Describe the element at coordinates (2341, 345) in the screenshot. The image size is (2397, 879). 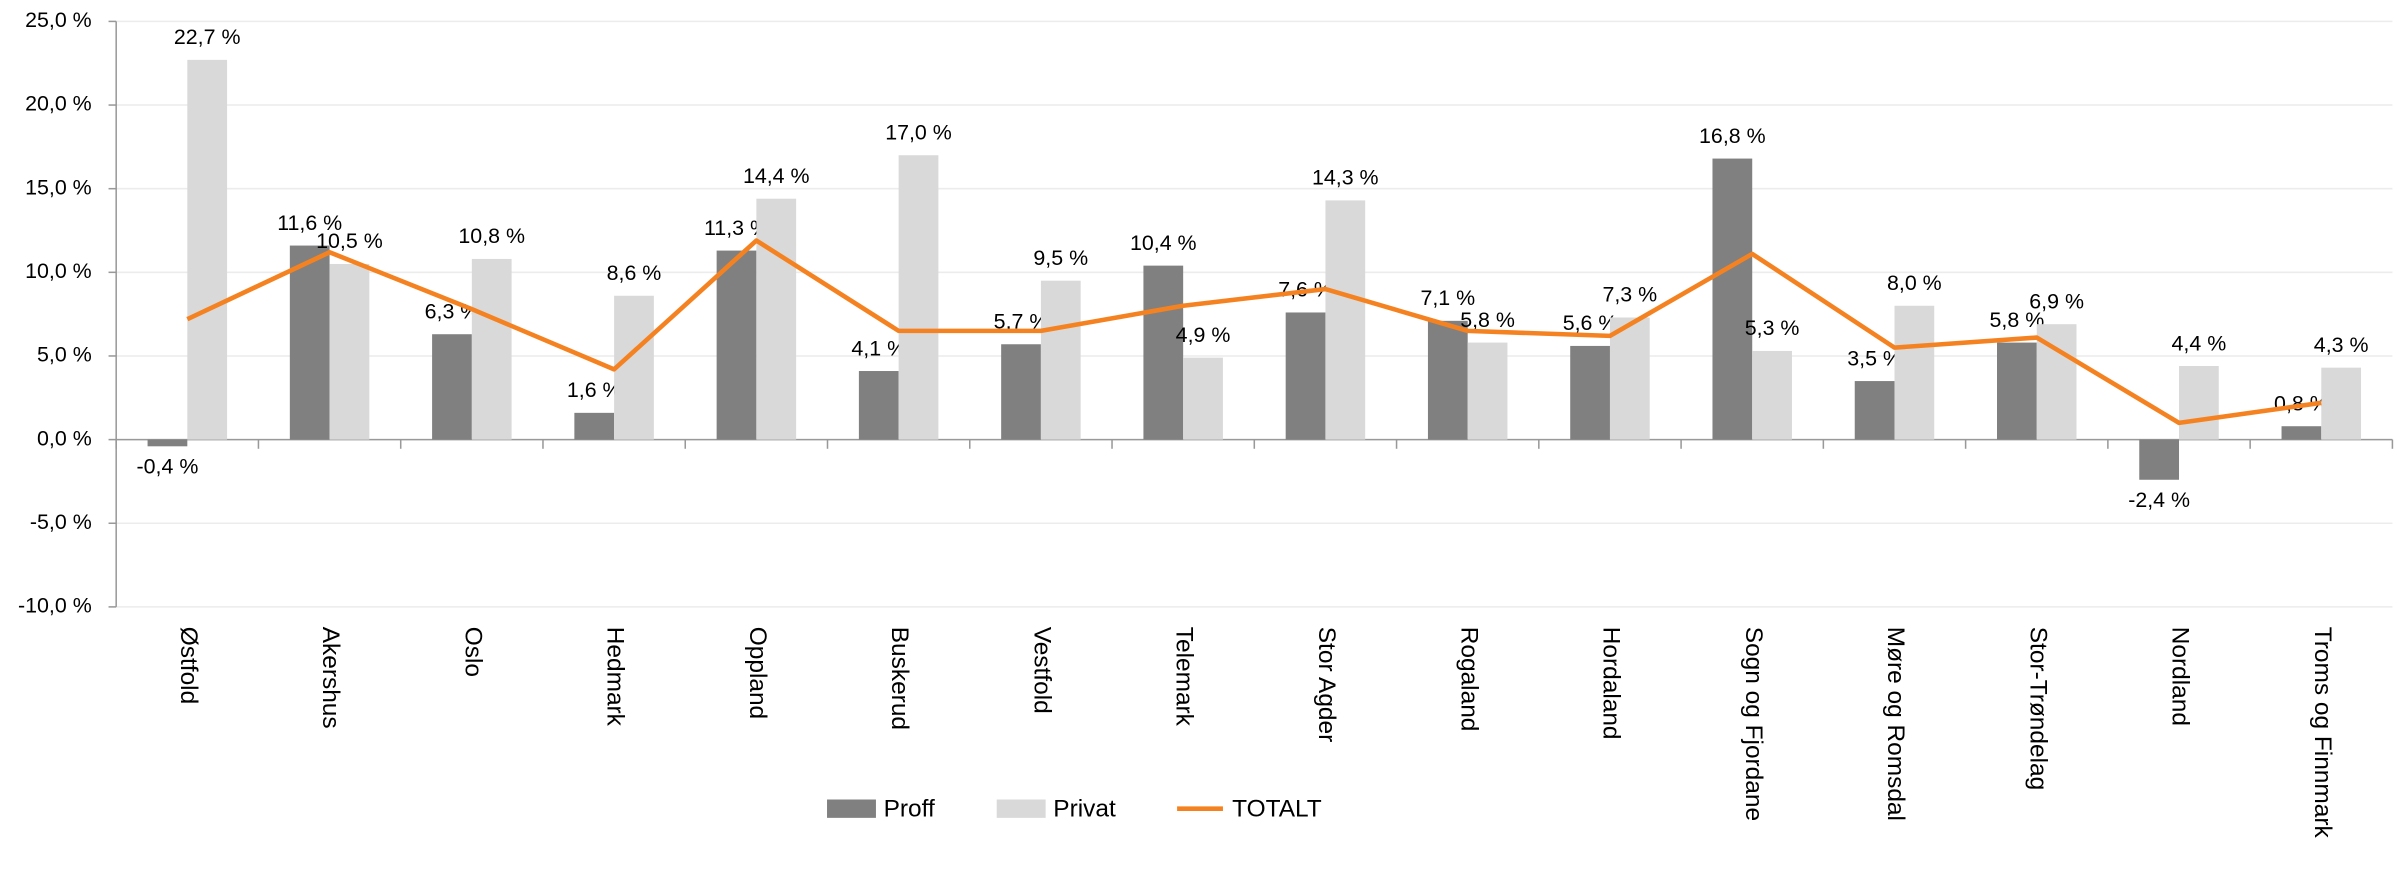
I see `data-label: 4,3 %` at that location.